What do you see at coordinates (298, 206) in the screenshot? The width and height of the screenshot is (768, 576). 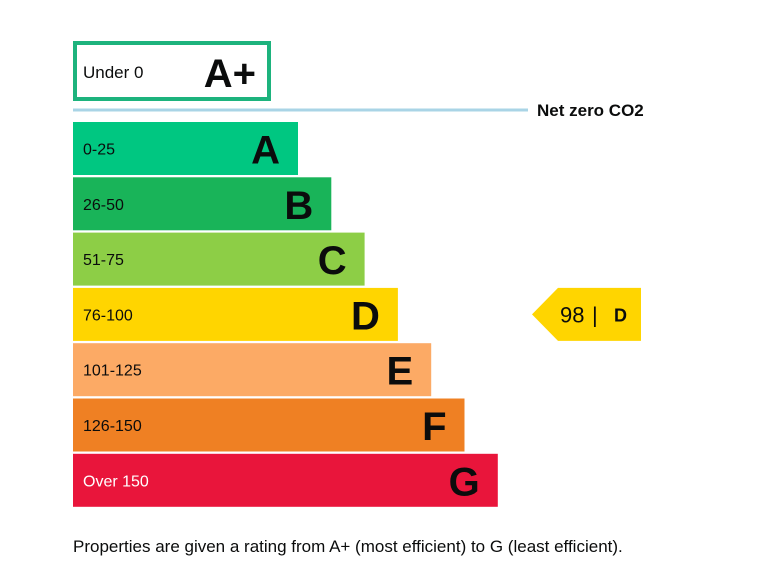 I see `band-letter-b: B` at bounding box center [298, 206].